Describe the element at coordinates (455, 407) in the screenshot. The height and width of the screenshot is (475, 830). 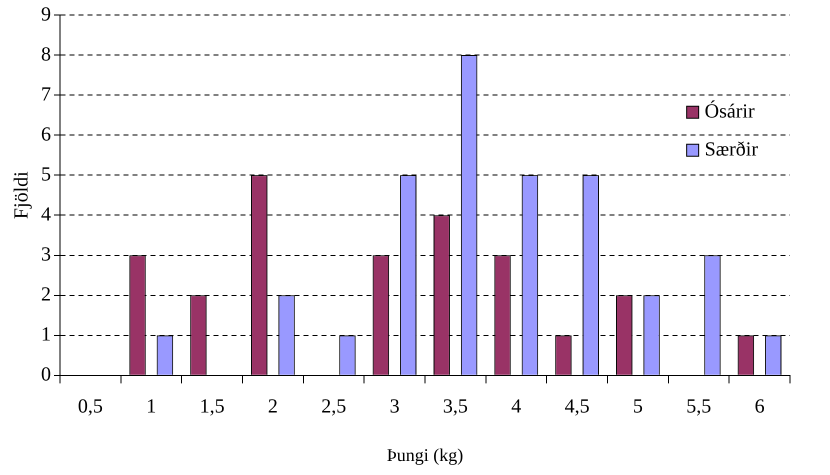
I see `x-tick-label: 3,5` at that location.